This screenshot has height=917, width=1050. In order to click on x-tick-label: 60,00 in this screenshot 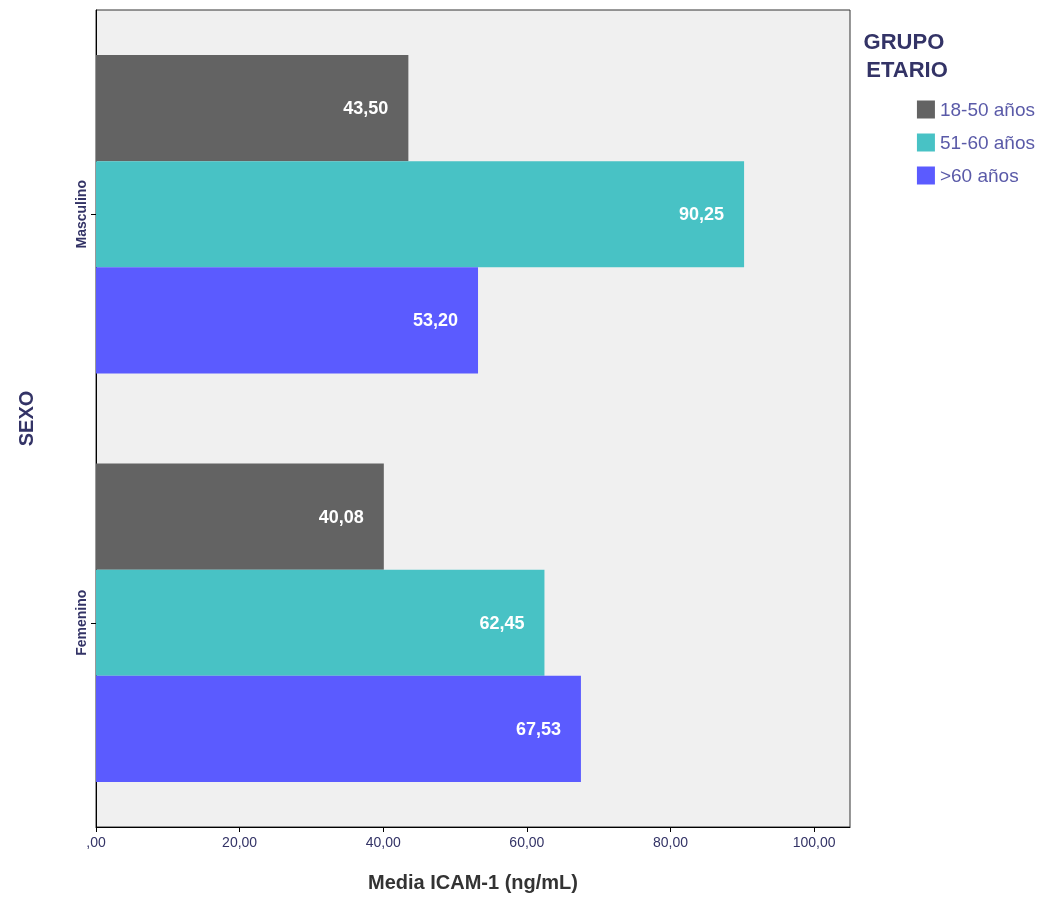, I will do `click(527, 842)`.